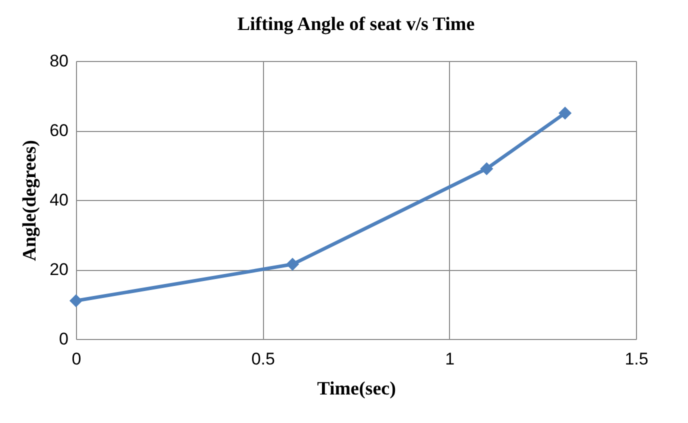  I want to click on y-axis-title: Angle(degrees), so click(30, 201).